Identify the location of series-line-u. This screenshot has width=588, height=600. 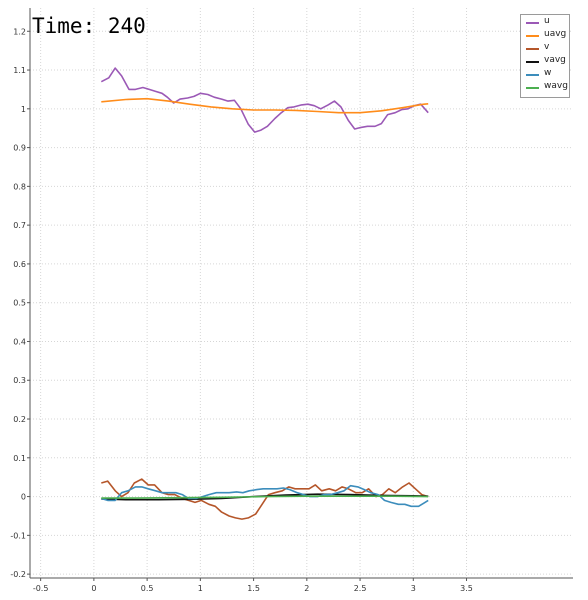
(264, 100).